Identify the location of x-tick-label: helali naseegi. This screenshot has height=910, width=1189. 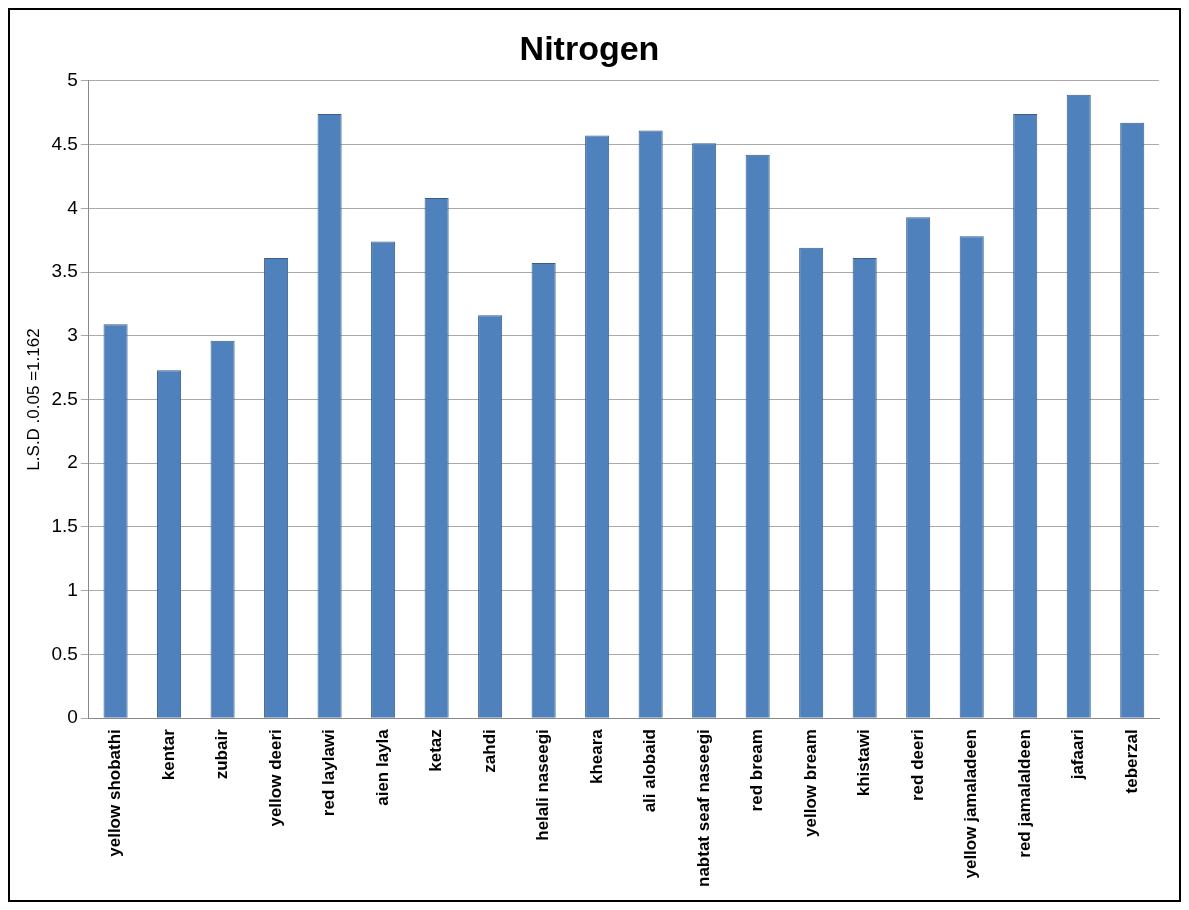
(543, 785).